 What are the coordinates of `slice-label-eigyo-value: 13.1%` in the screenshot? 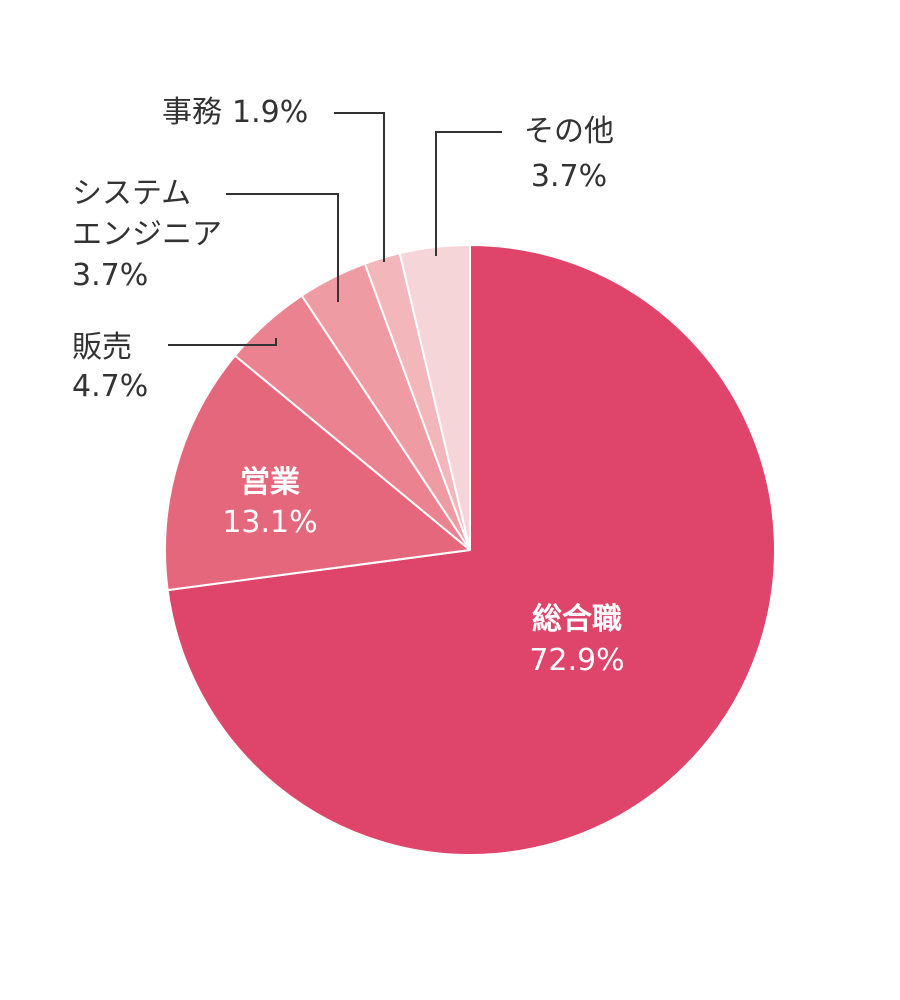 It's located at (269, 522).